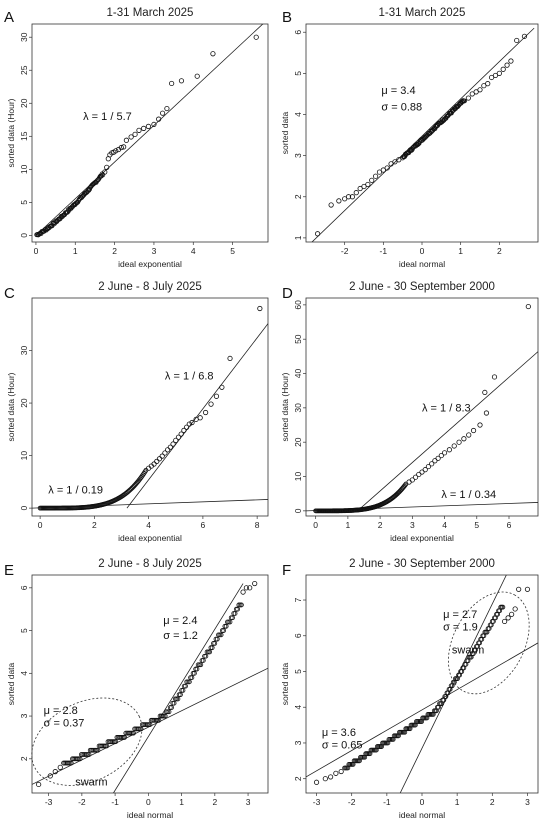 Image resolution: width=550 pixels, height=828 pixels. I want to click on annotation-text: λ = 1 / 5.7, so click(107, 117).